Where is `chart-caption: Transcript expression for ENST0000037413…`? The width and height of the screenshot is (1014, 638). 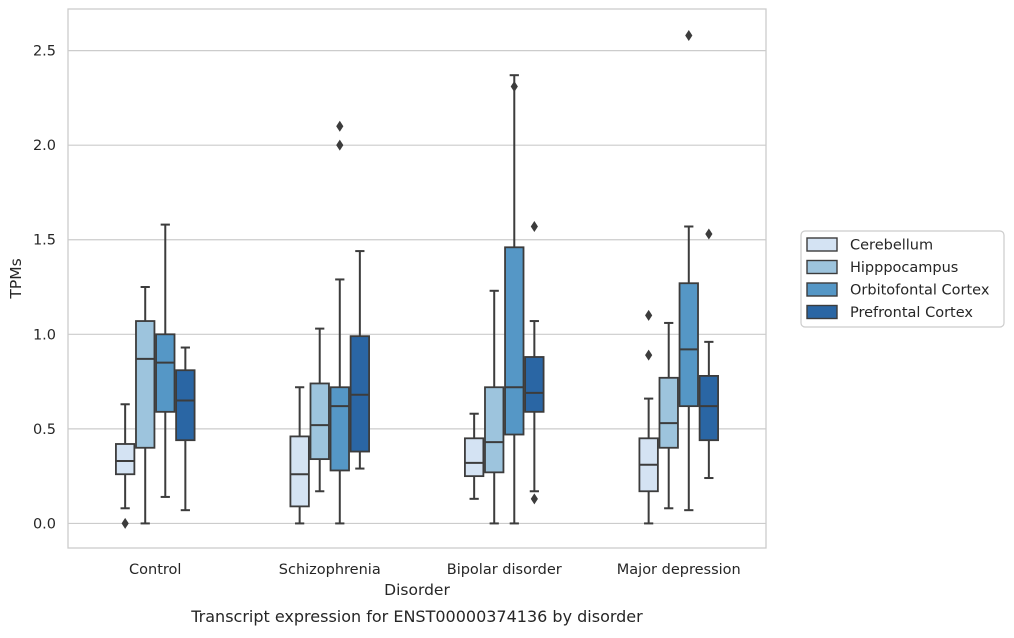
chart-caption: Transcript expression for ENST0000037413… is located at coordinates (416, 616).